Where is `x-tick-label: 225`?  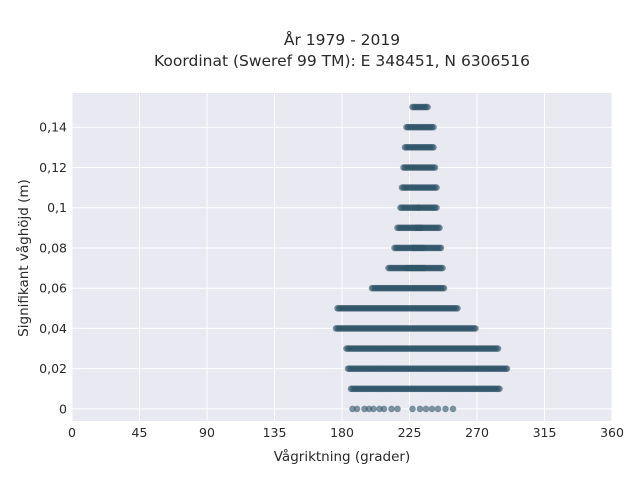
x-tick-label: 225 is located at coordinates (410, 432).